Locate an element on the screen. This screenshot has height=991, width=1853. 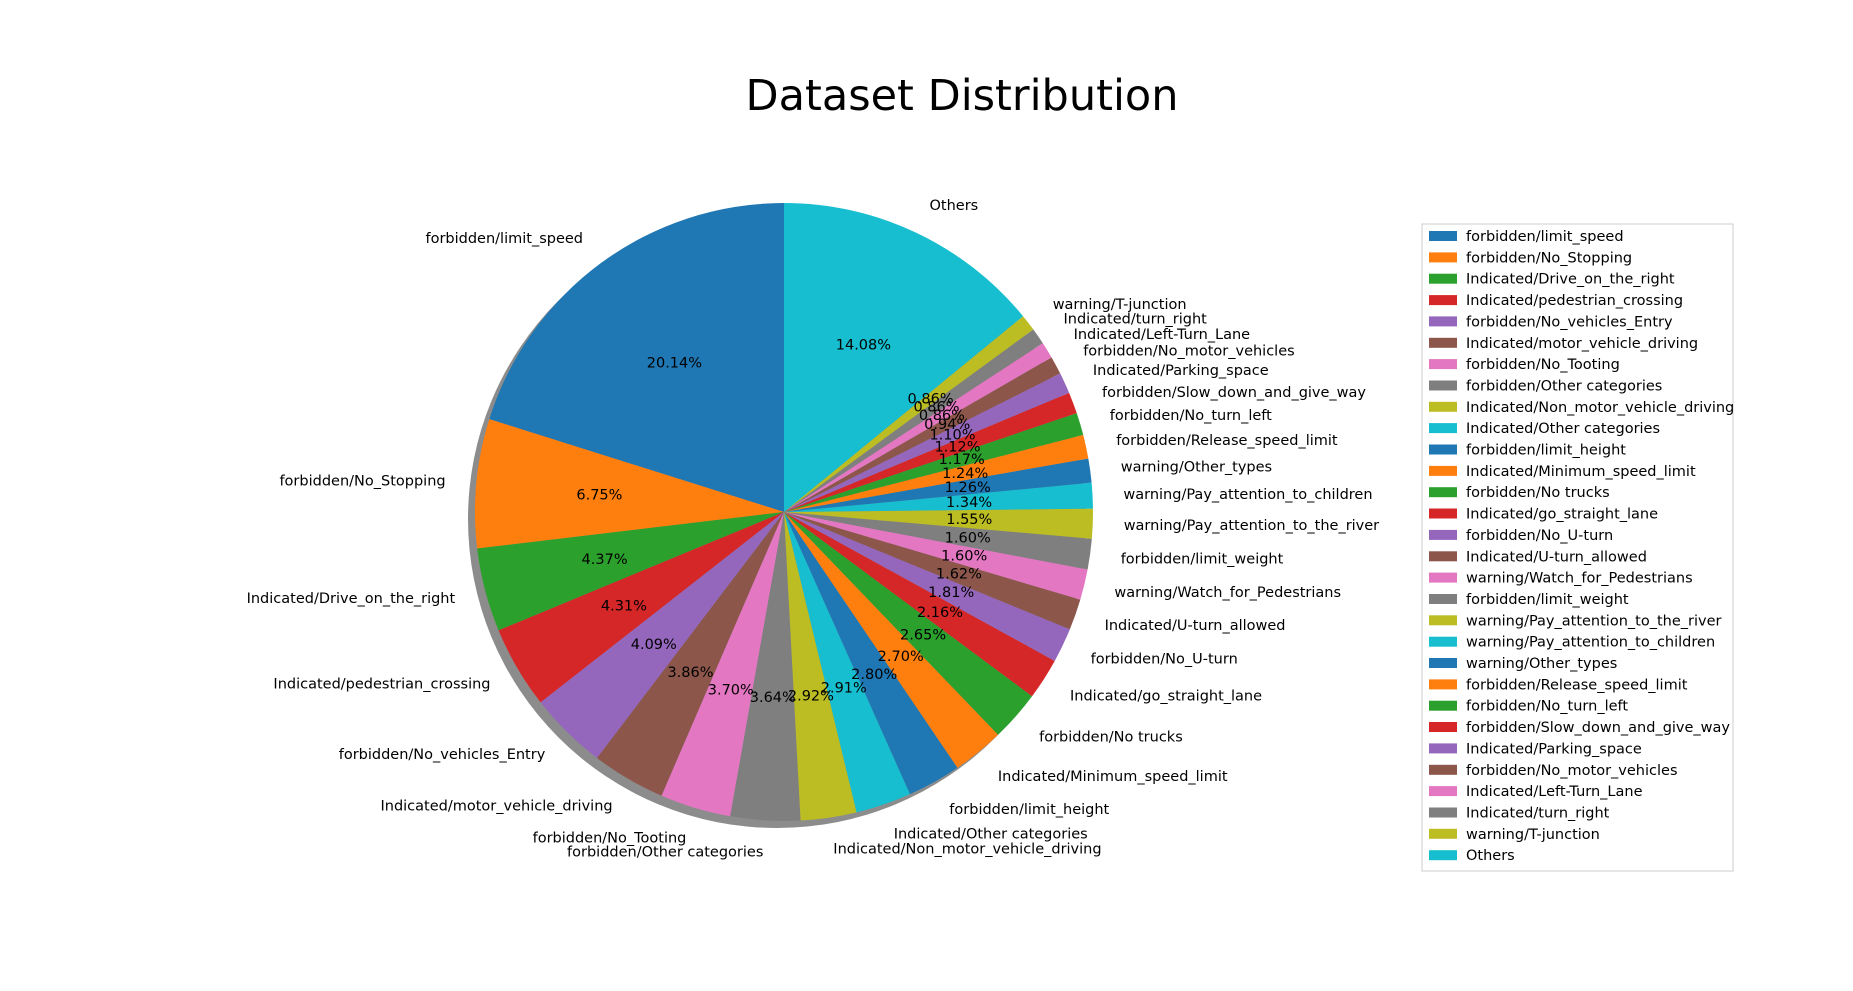
pie-slice-indicated-u-turn-allowed is located at coordinates (932, 571).